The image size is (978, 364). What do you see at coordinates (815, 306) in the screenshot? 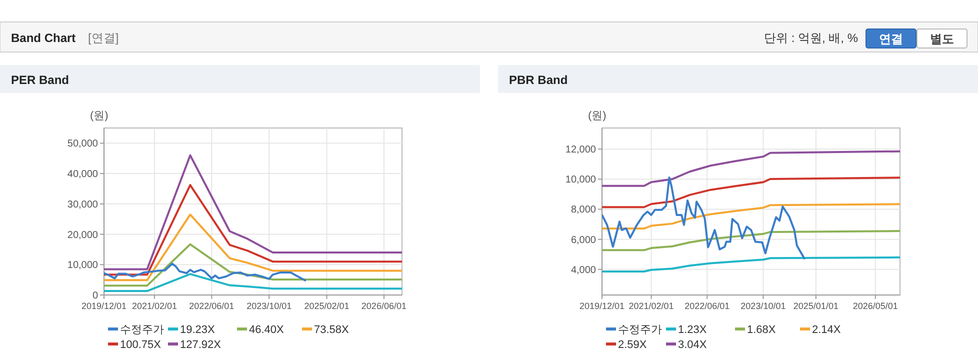
I see `x-tick-label: 2025/01/01` at bounding box center [815, 306].